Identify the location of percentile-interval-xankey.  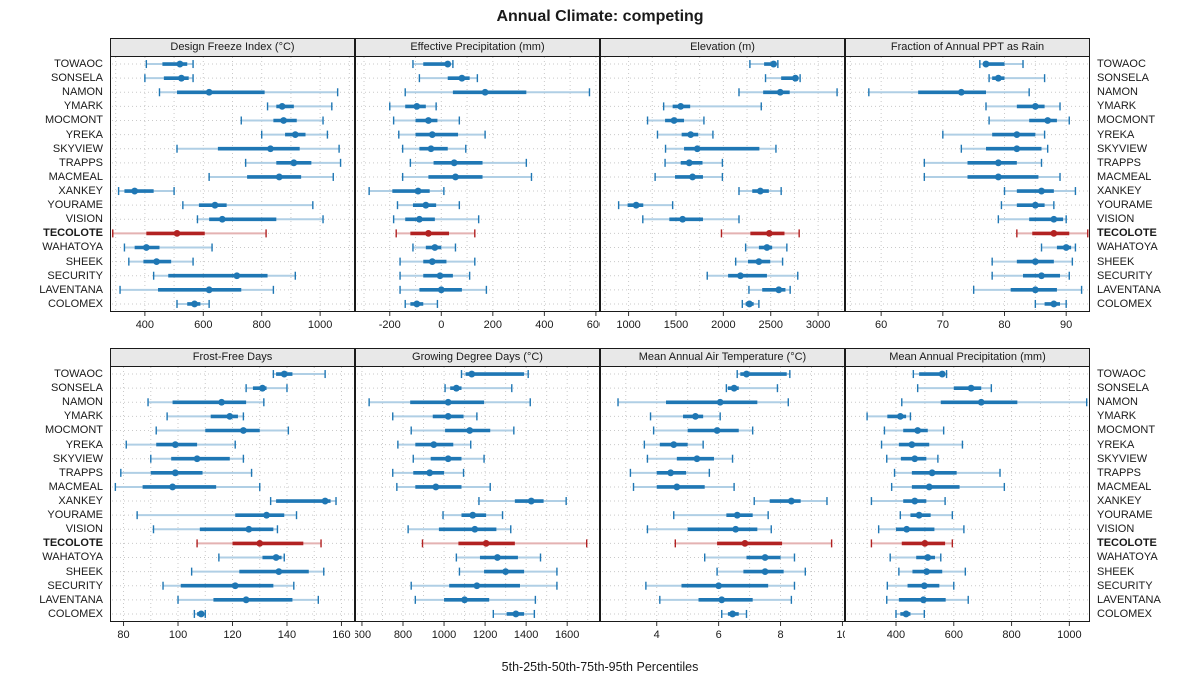
(303, 501).